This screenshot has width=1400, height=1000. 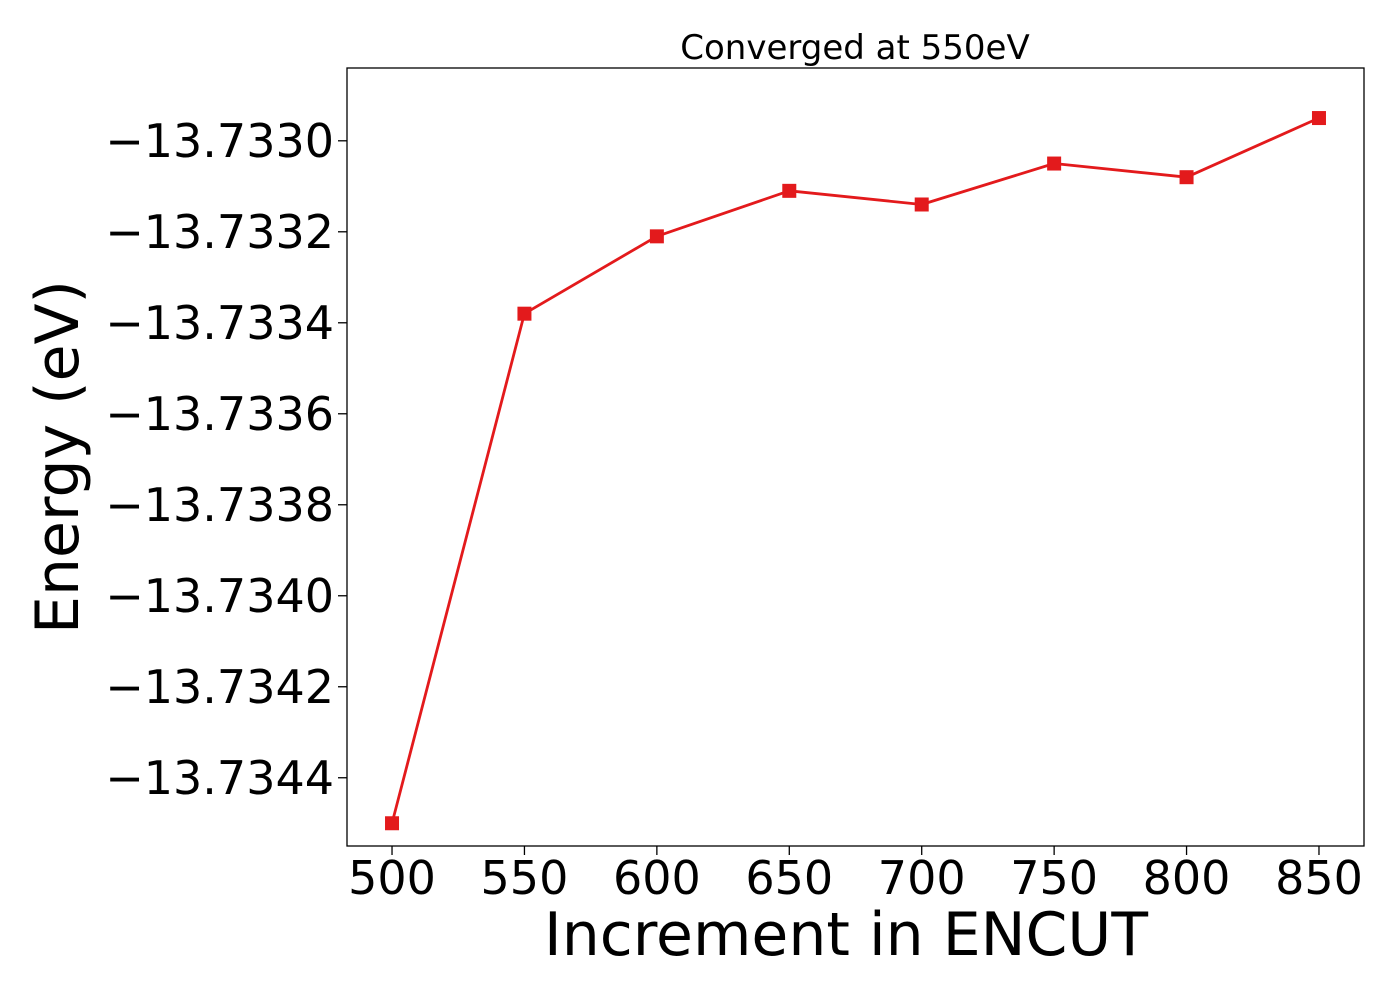 What do you see at coordinates (789, 878) in the screenshot?
I see `x-tick-label: 650` at bounding box center [789, 878].